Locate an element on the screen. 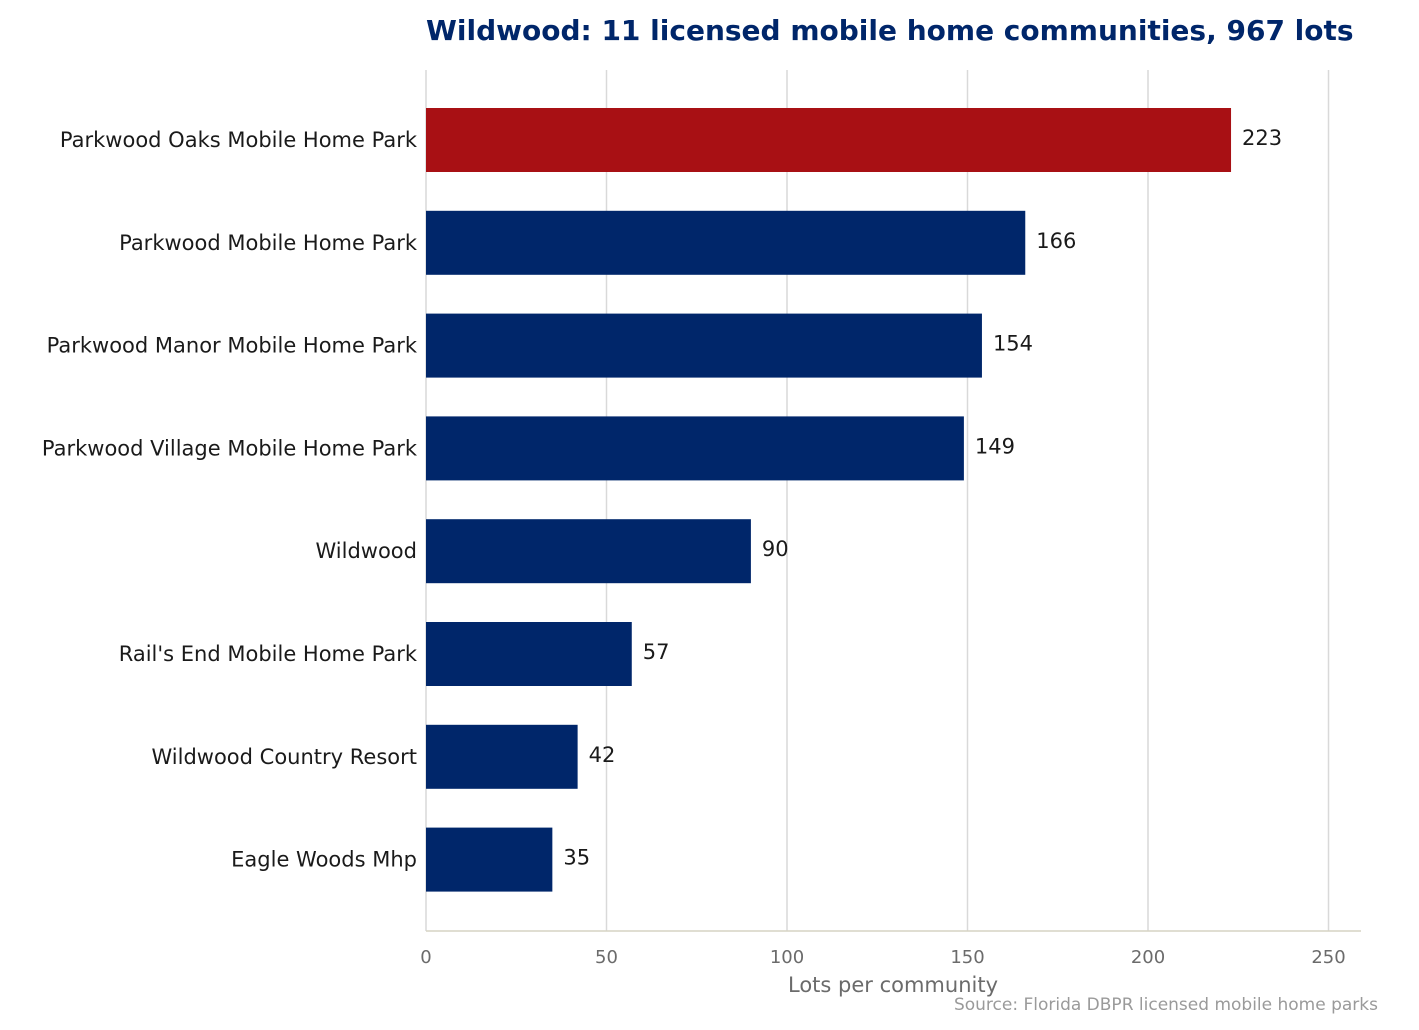 This screenshot has width=1419, height=1030. category-label: Parkwood Mobile Home Park is located at coordinates (268, 243).